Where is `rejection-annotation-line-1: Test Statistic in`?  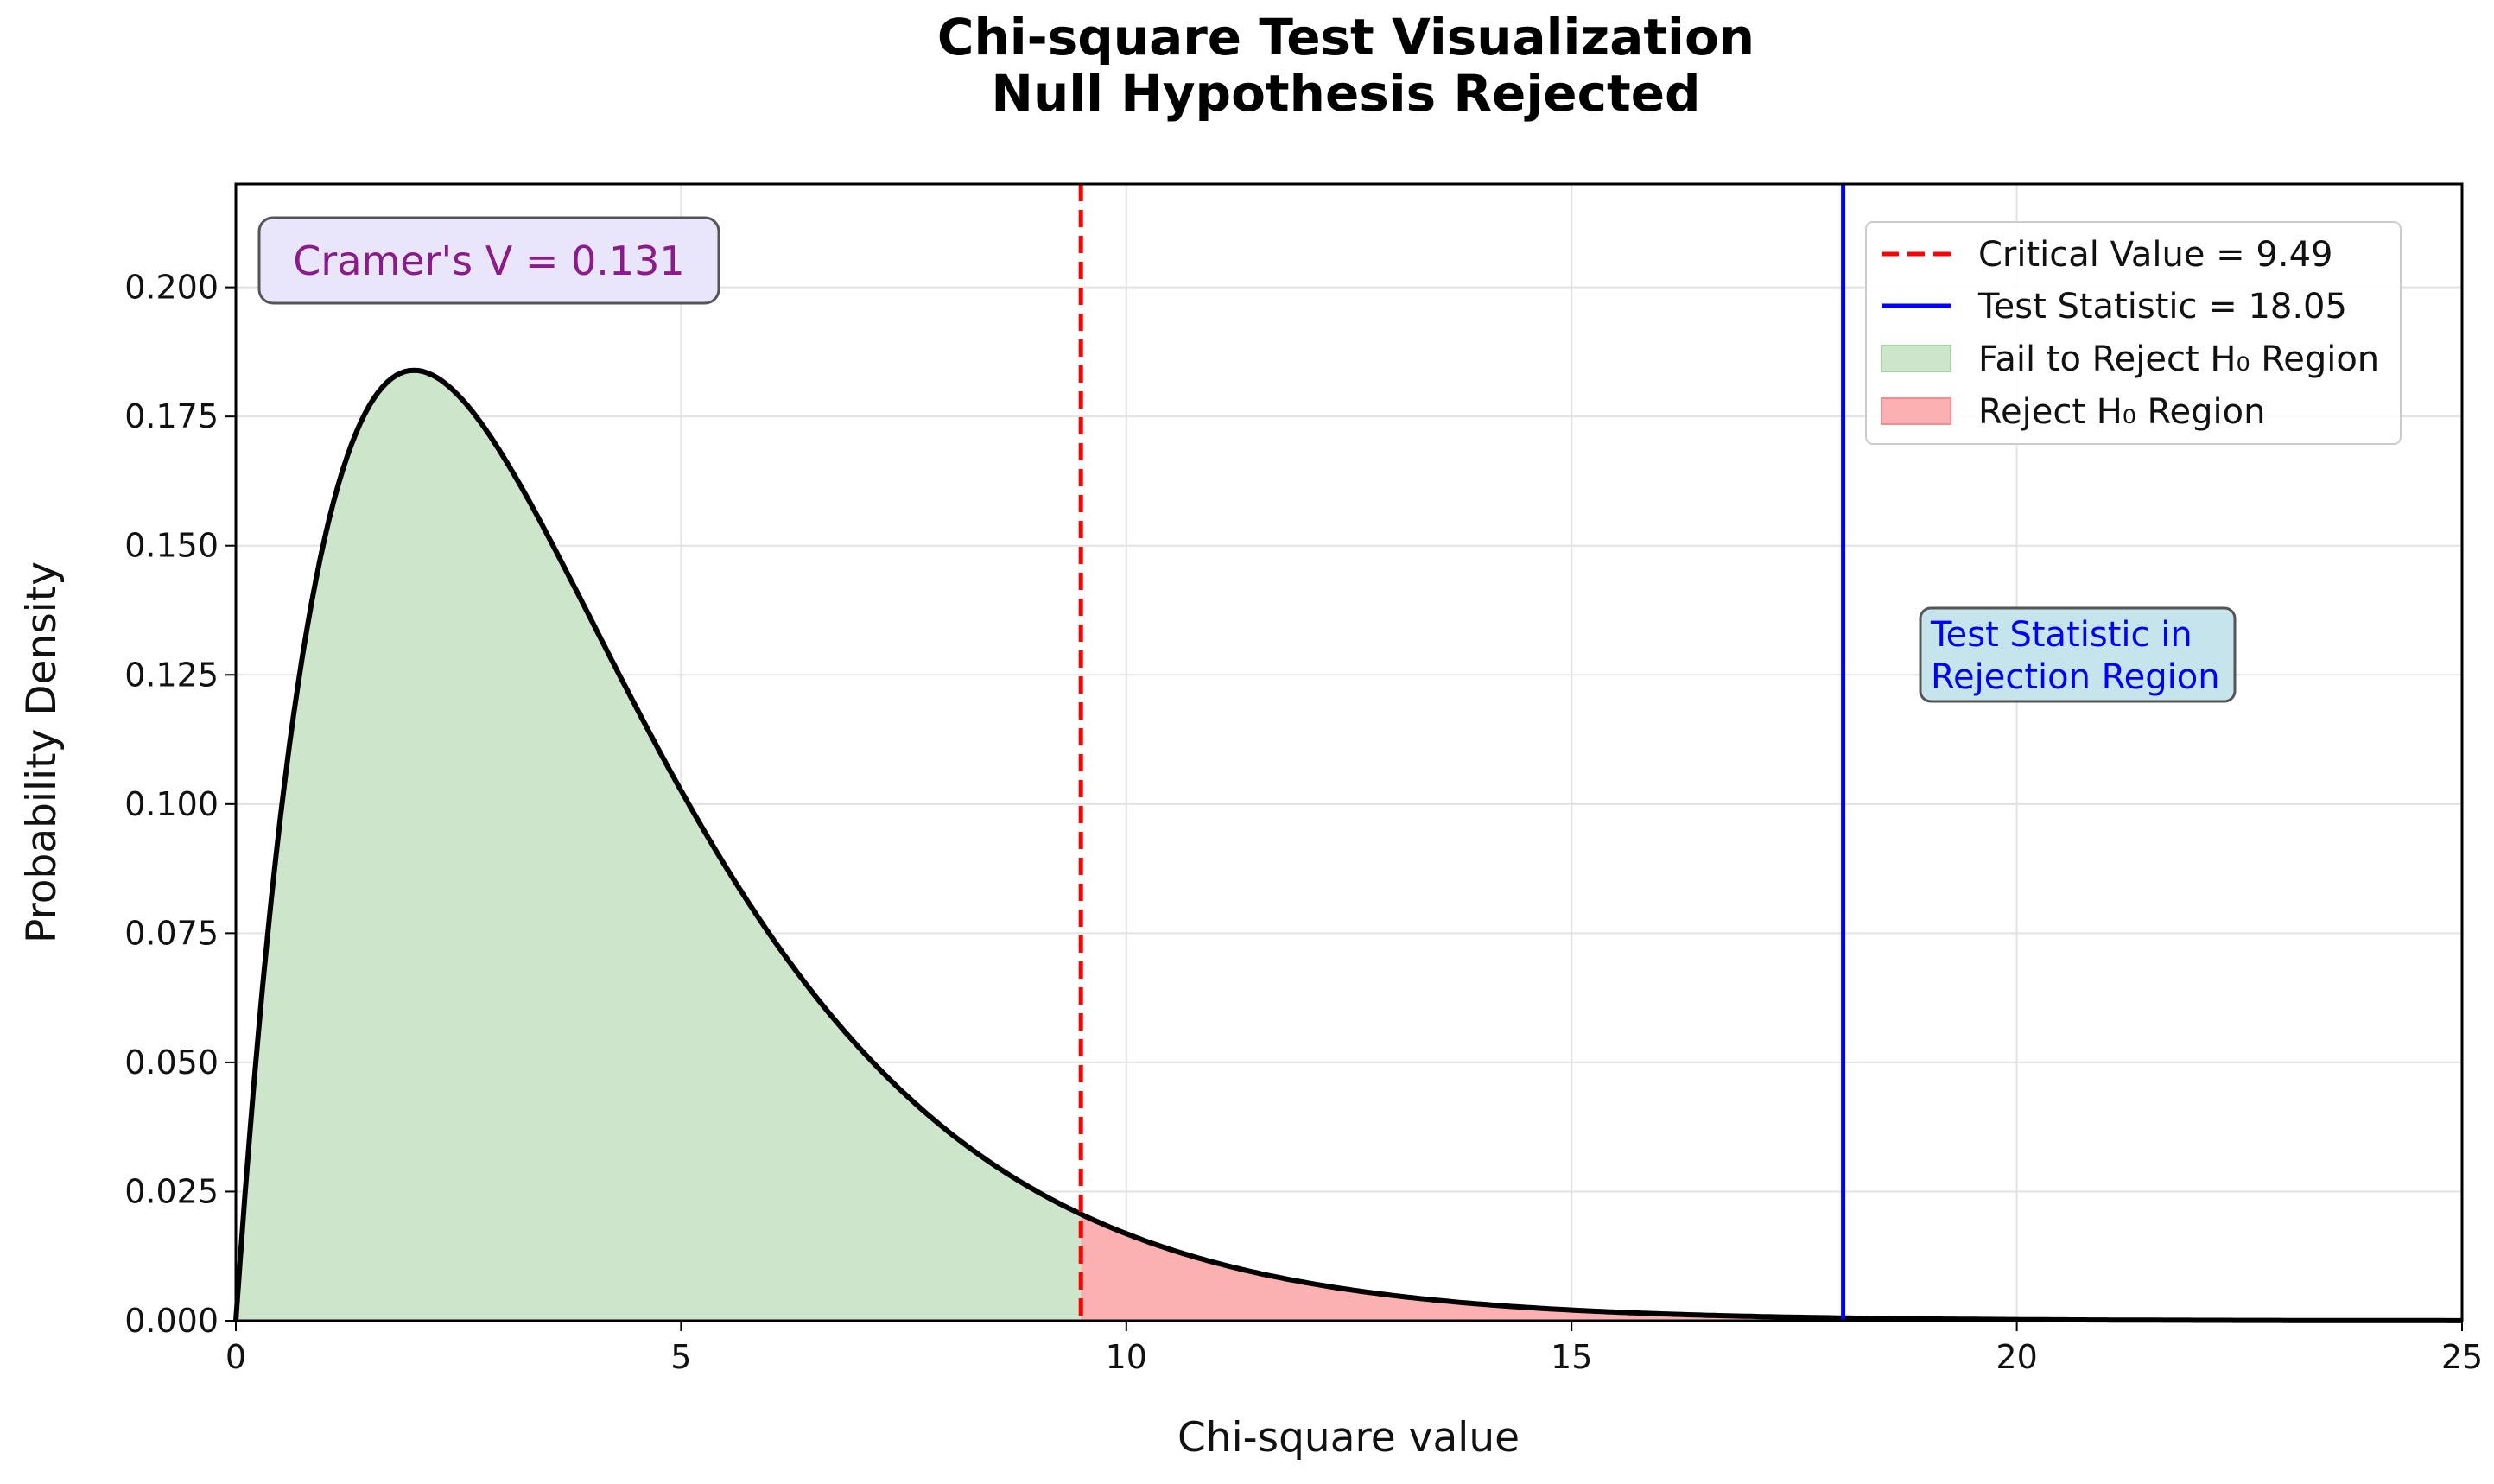 rejection-annotation-line-1: Test Statistic in is located at coordinates (2061, 635).